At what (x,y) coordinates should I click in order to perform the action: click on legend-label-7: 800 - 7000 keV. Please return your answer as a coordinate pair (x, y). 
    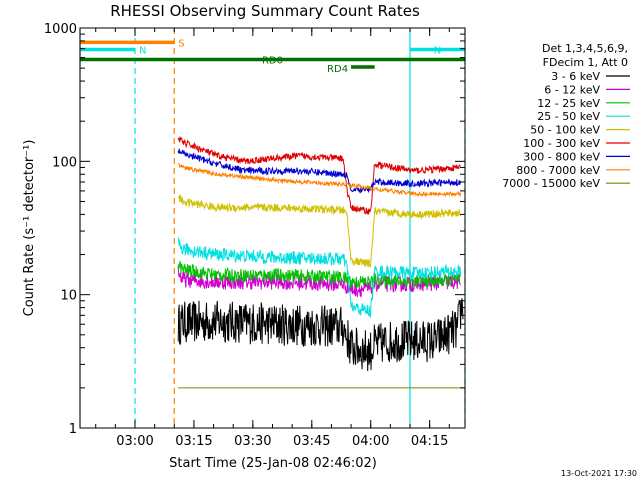
    Looking at the image, I should click on (558, 170).